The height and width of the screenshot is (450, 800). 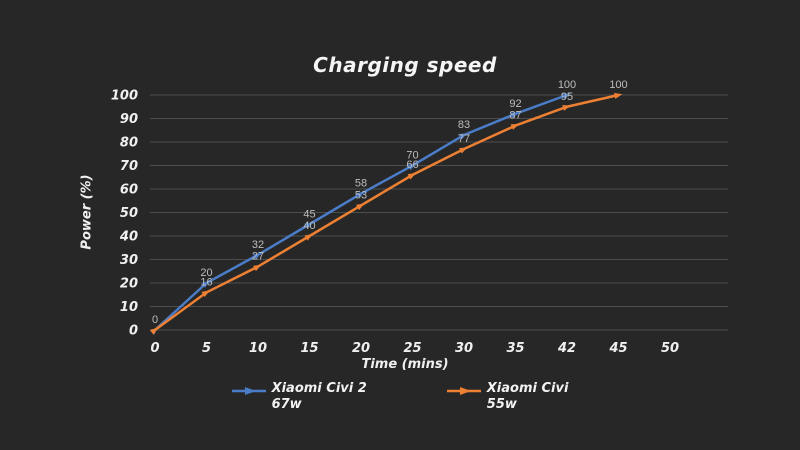 What do you see at coordinates (515, 104) in the screenshot?
I see `svg-text: 92` at bounding box center [515, 104].